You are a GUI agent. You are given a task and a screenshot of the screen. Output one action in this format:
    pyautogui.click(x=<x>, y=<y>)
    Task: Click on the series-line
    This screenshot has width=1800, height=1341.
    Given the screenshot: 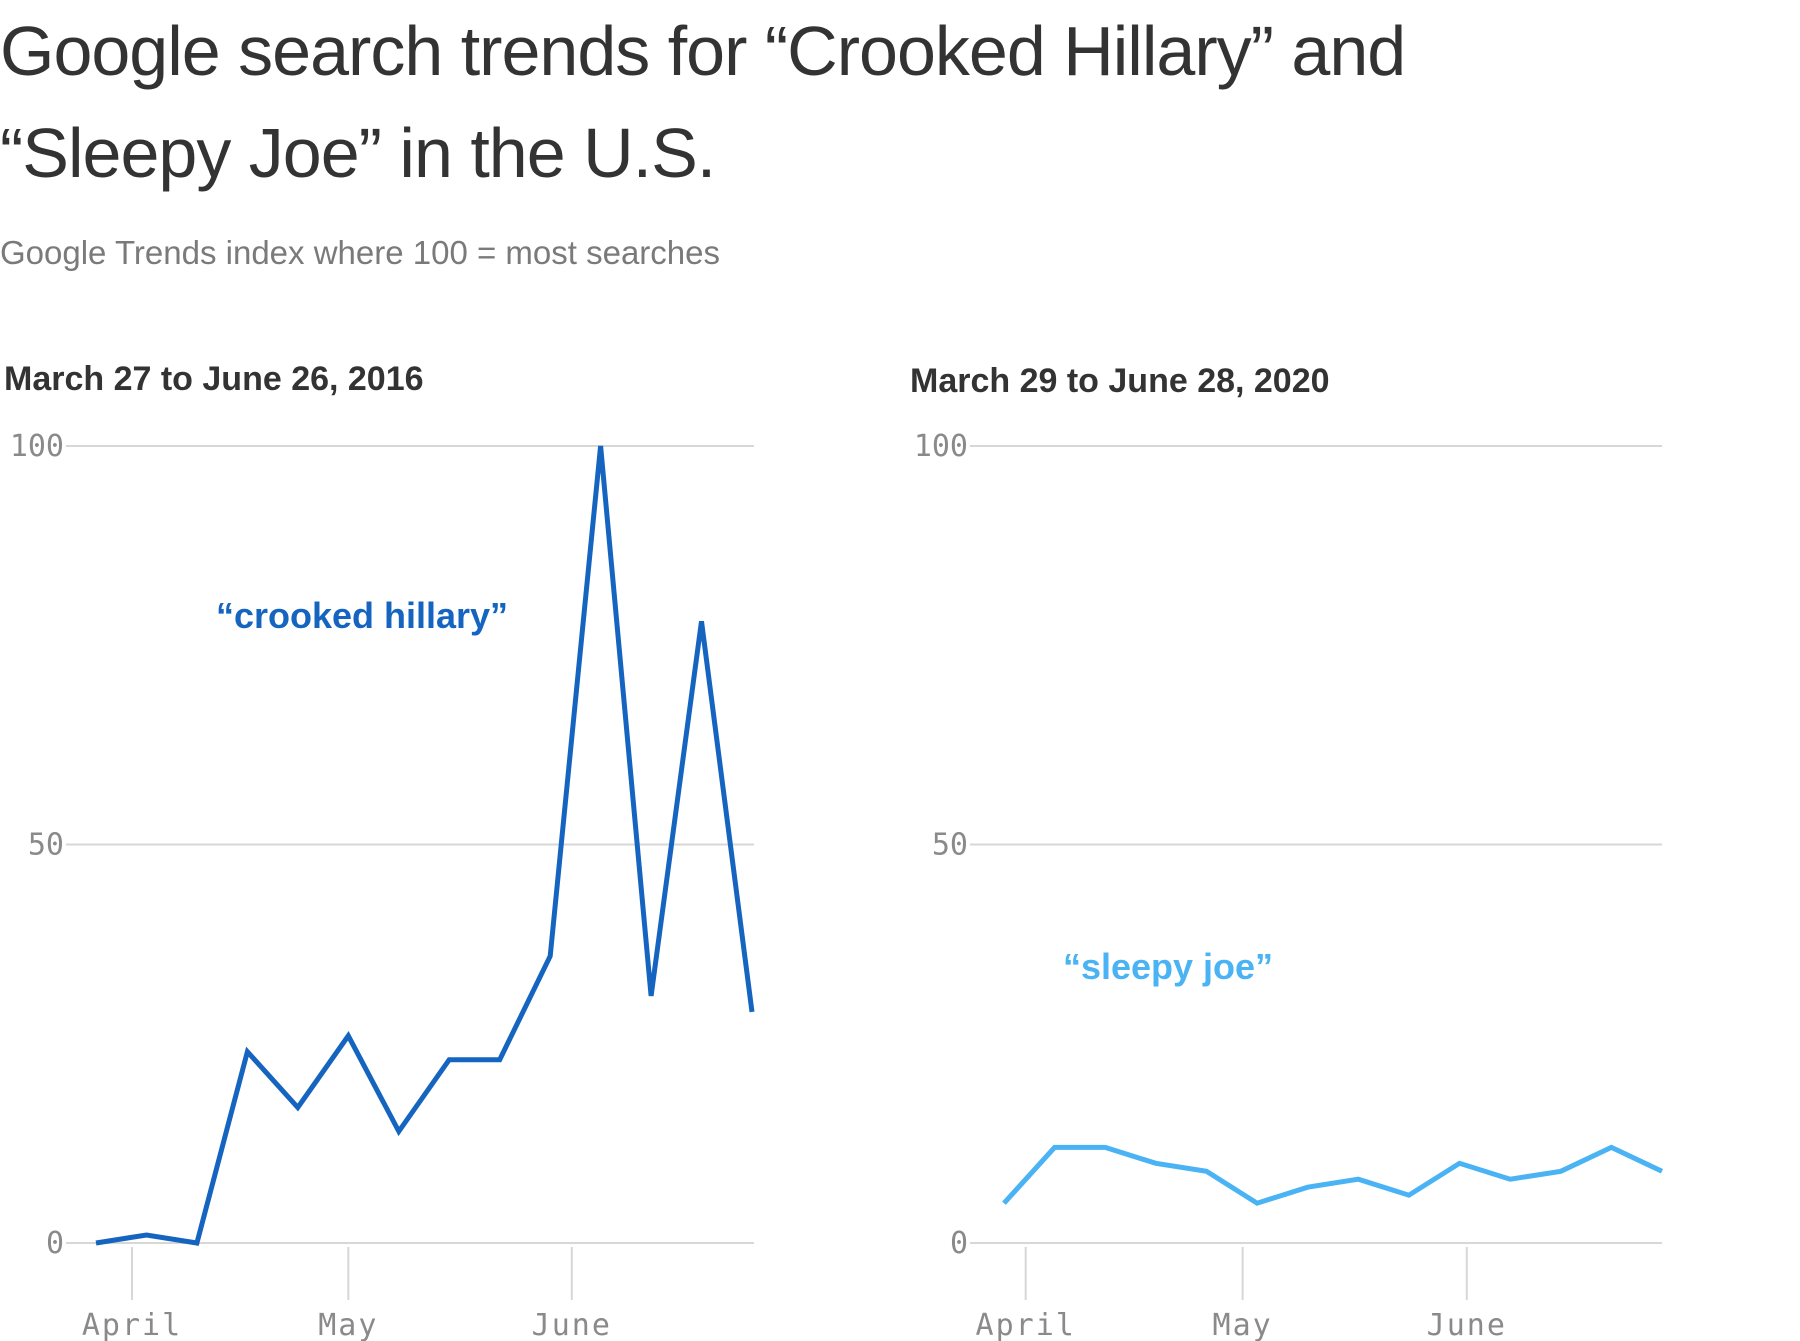 What is the action you would take?
    pyautogui.click(x=1333, y=1175)
    